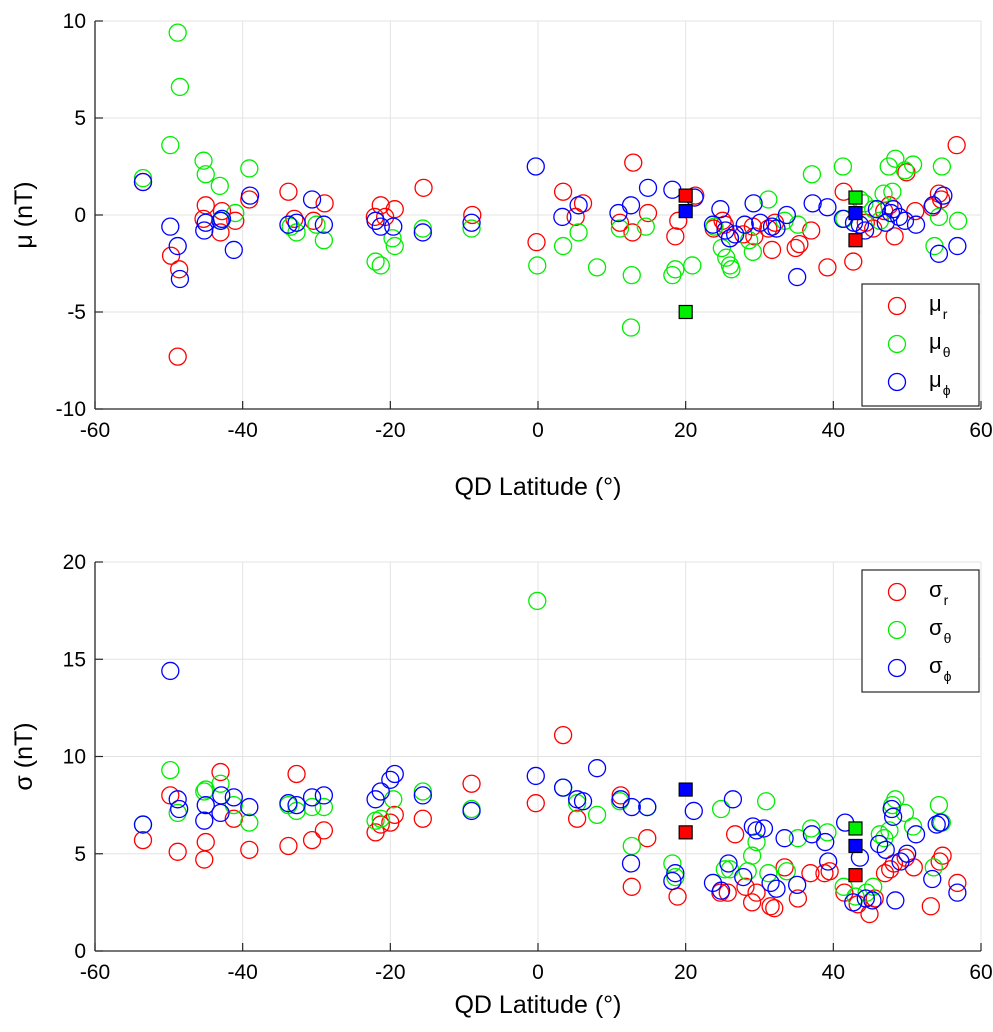  Describe the element at coordinates (24, 214) in the screenshot. I see `y-axis-title: μ (nT)` at that location.